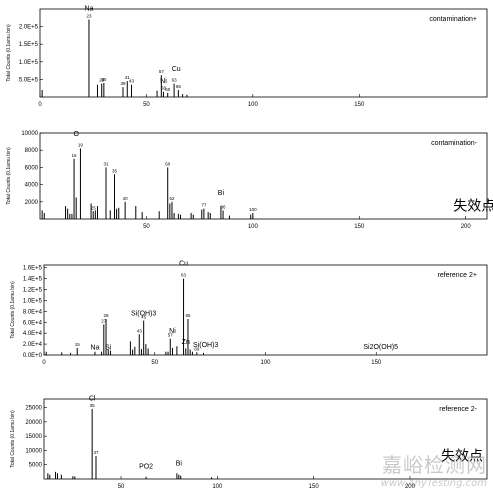  What do you see at coordinates (75, 155) in the screenshot?
I see `peak-mass-label: 16` at bounding box center [75, 155].